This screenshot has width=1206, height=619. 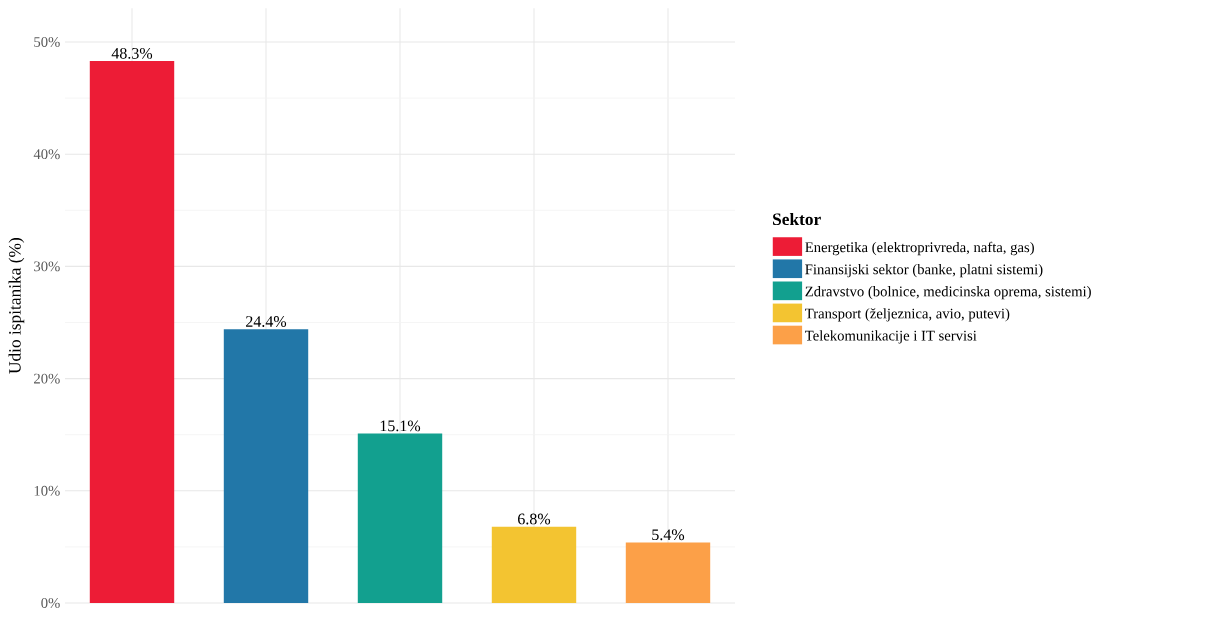 I want to click on data-label: 6.8%, so click(x=534, y=519).